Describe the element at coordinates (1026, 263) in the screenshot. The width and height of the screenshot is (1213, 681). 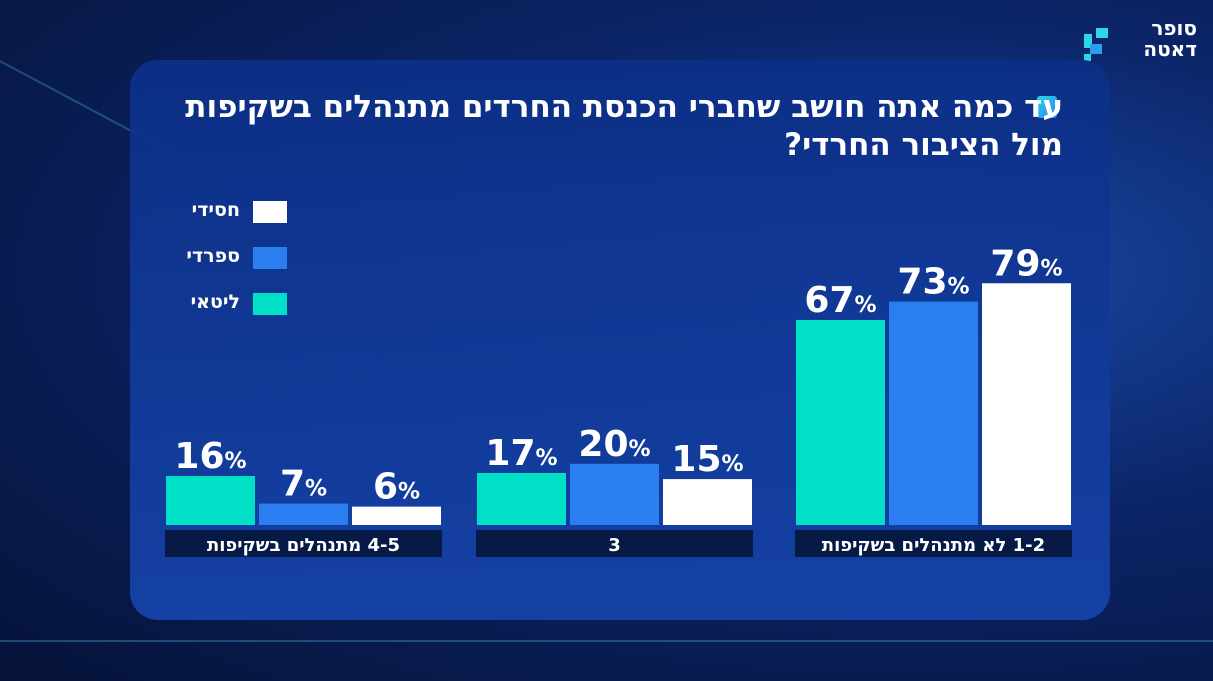
I see `bar-value-label: 79%` at that location.